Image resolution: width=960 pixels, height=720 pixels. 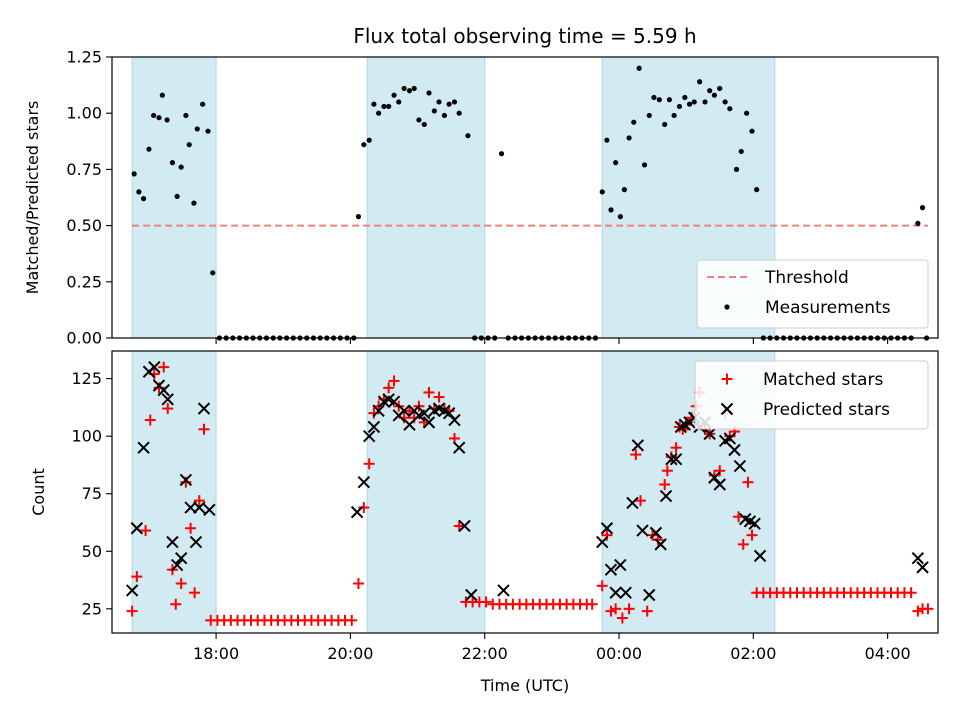 What do you see at coordinates (826, 410) in the screenshot?
I see `legend-predicted-label: Predicted stars` at bounding box center [826, 410].